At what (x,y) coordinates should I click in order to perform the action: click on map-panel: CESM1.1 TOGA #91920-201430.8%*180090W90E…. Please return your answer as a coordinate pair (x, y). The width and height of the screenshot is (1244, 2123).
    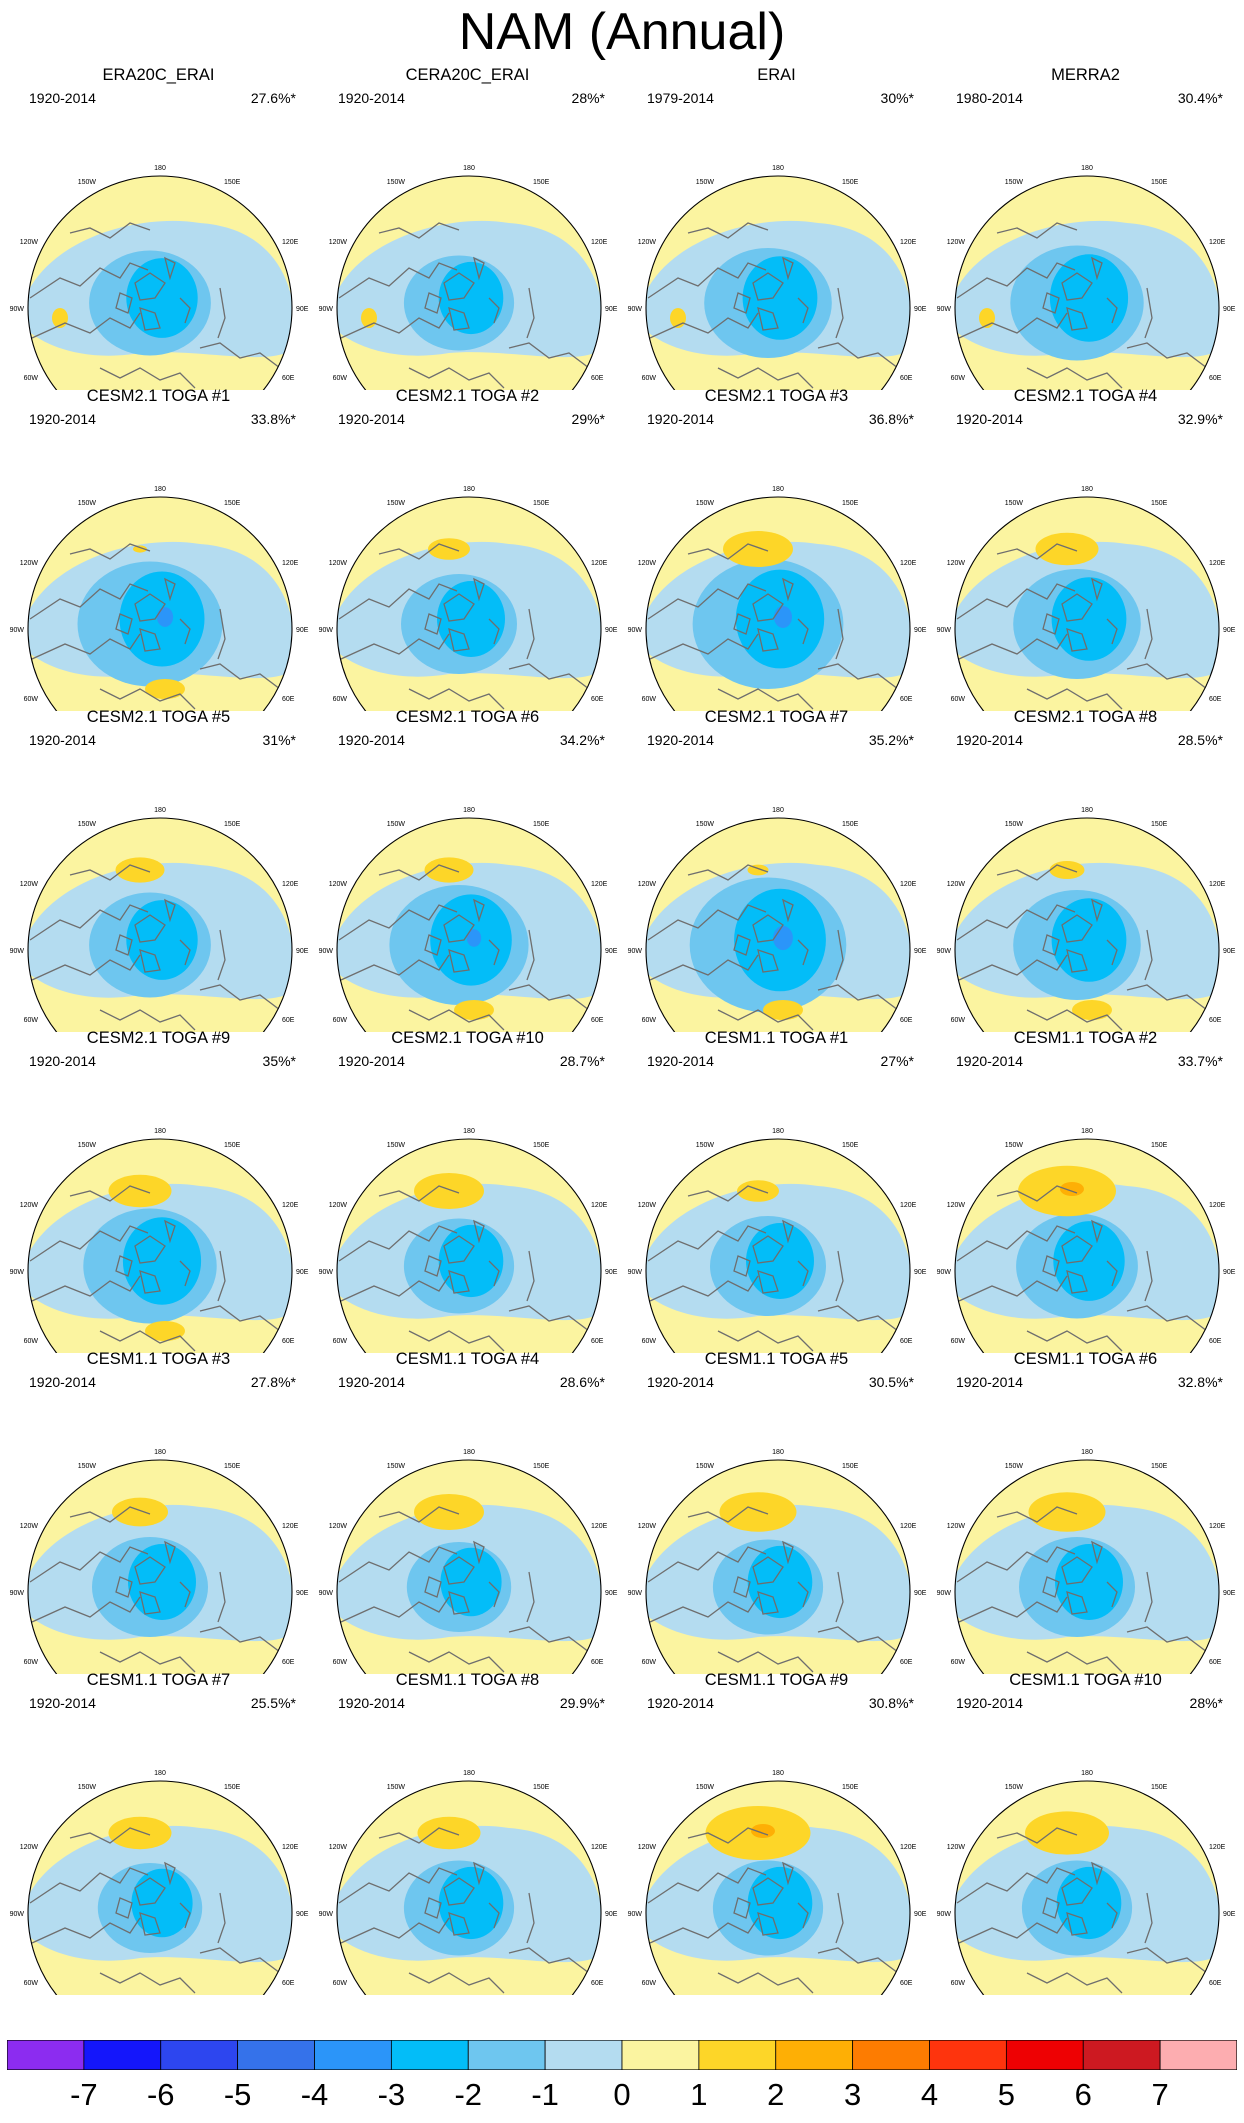
    Looking at the image, I should click on (776, 1832).